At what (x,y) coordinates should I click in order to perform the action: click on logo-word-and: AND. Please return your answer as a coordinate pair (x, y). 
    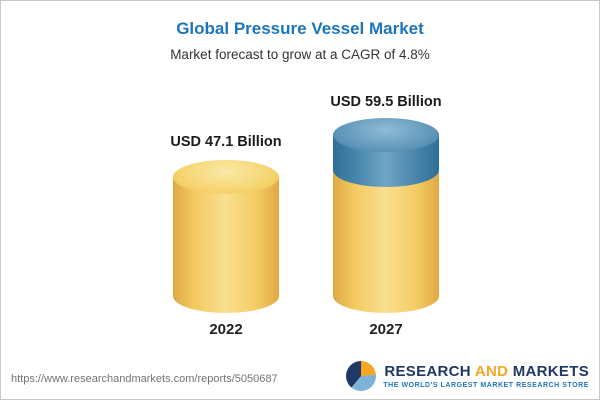
    Looking at the image, I should click on (491, 371).